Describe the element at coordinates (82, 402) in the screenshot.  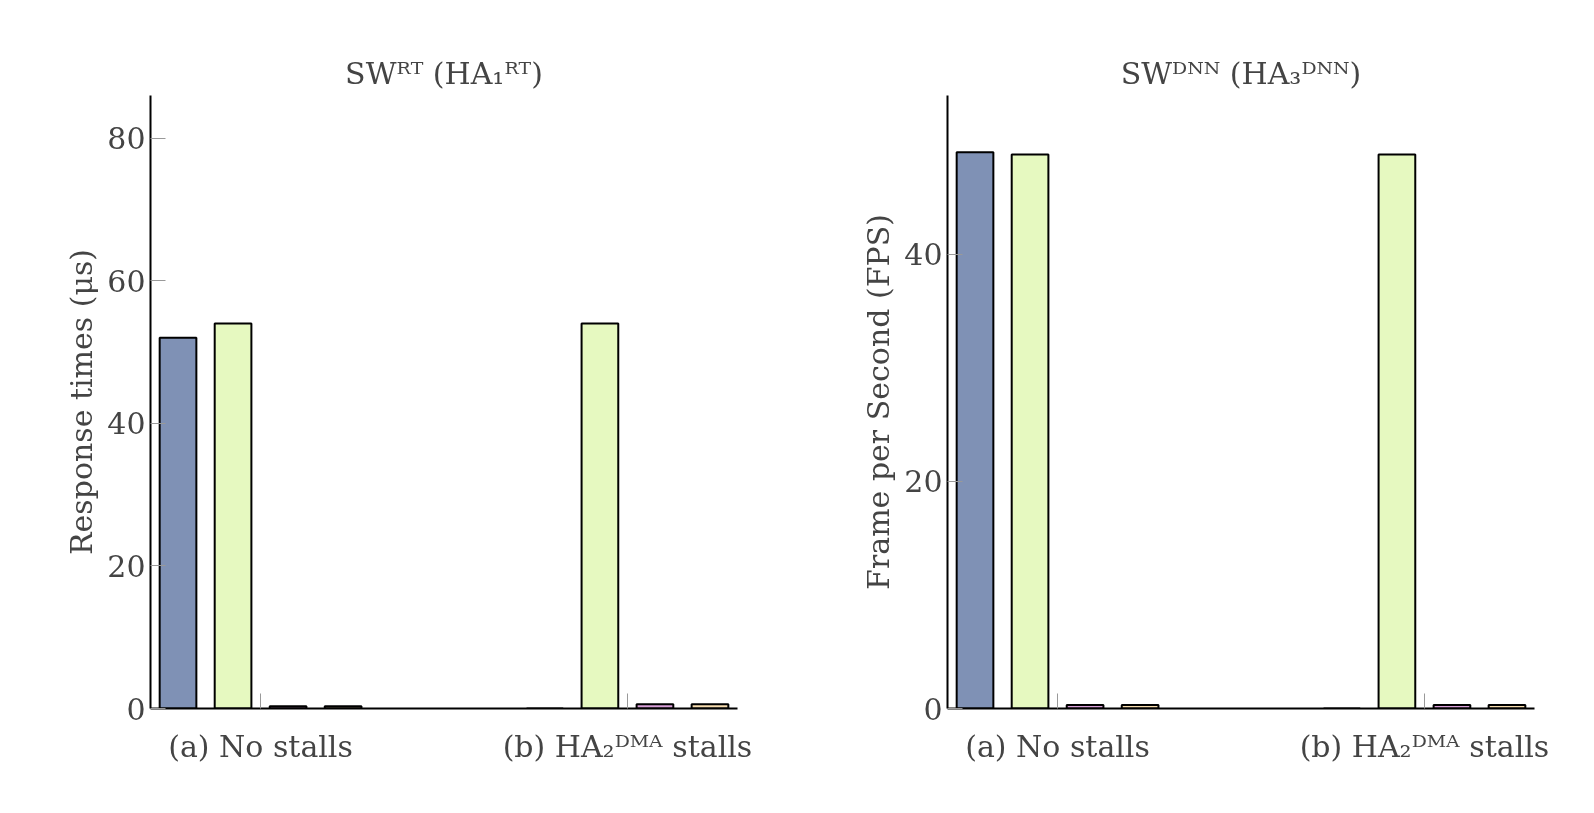
I see `y-axis-title: Response times (μs)` at that location.